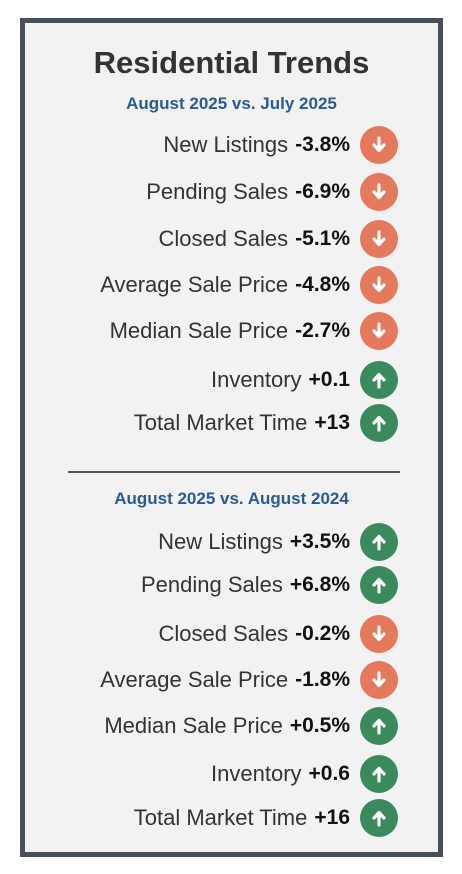 This screenshot has height=874, width=462. I want to click on metric-row: Pending Sales -6.9%, so click(272, 192).